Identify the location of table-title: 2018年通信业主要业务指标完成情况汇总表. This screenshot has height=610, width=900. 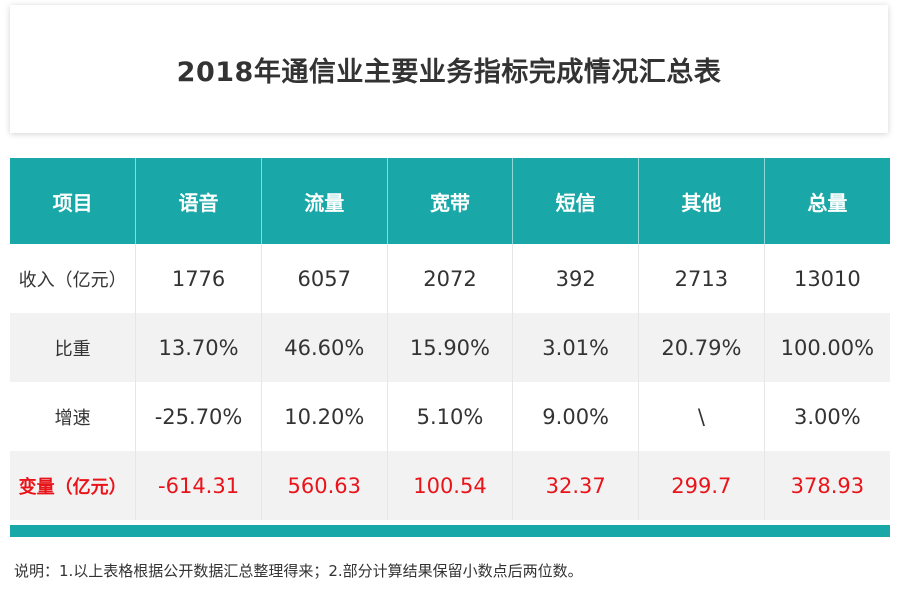
(449, 72).